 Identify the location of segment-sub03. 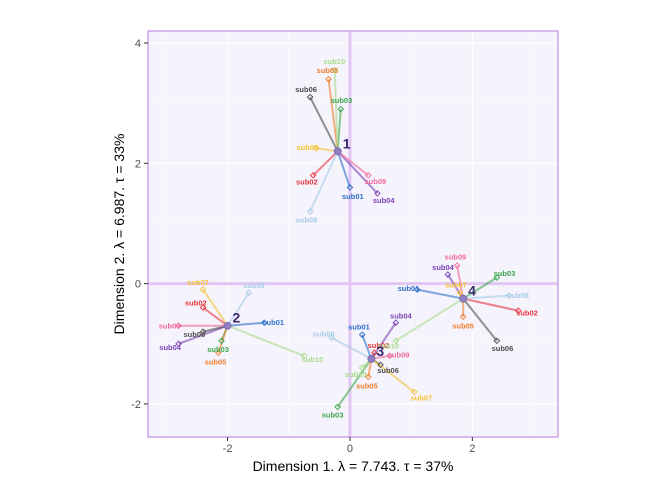
(480, 288).